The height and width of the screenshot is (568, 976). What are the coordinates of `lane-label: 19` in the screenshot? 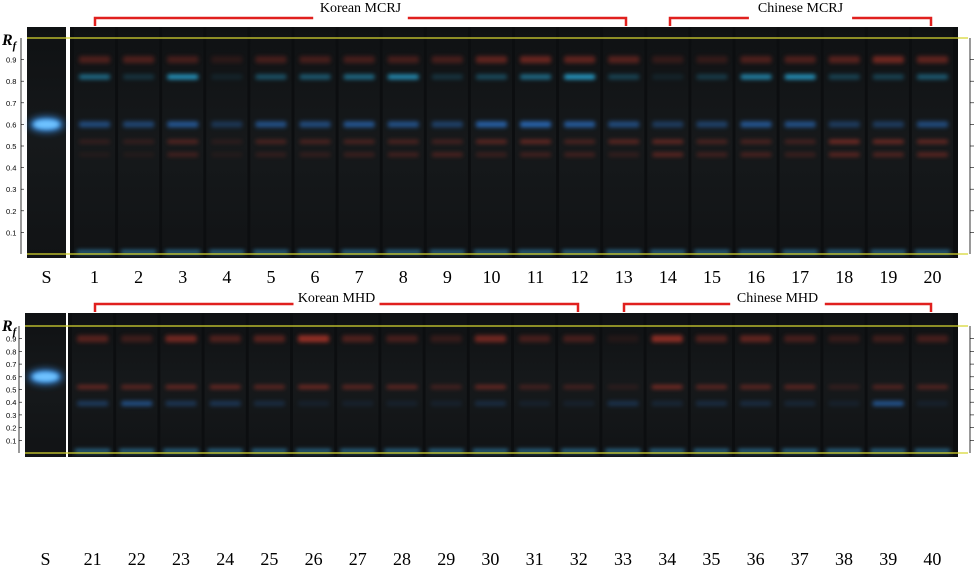 It's located at (888, 277).